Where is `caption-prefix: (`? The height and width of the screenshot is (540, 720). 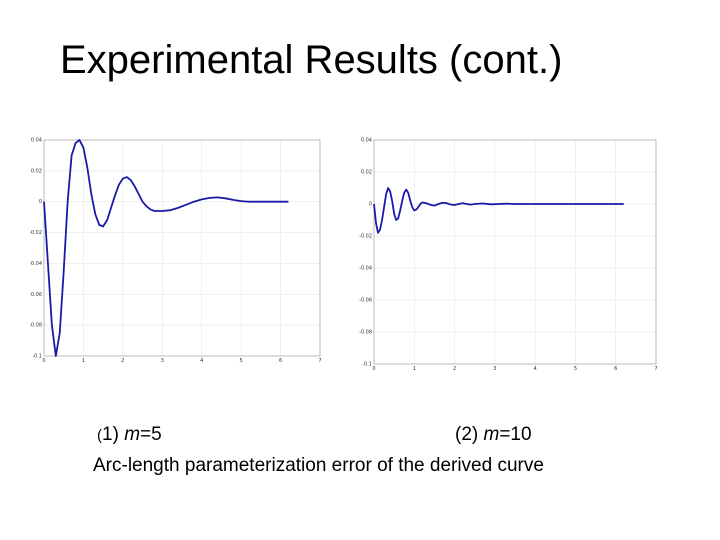
caption-prefix: ( is located at coordinates (99, 435).